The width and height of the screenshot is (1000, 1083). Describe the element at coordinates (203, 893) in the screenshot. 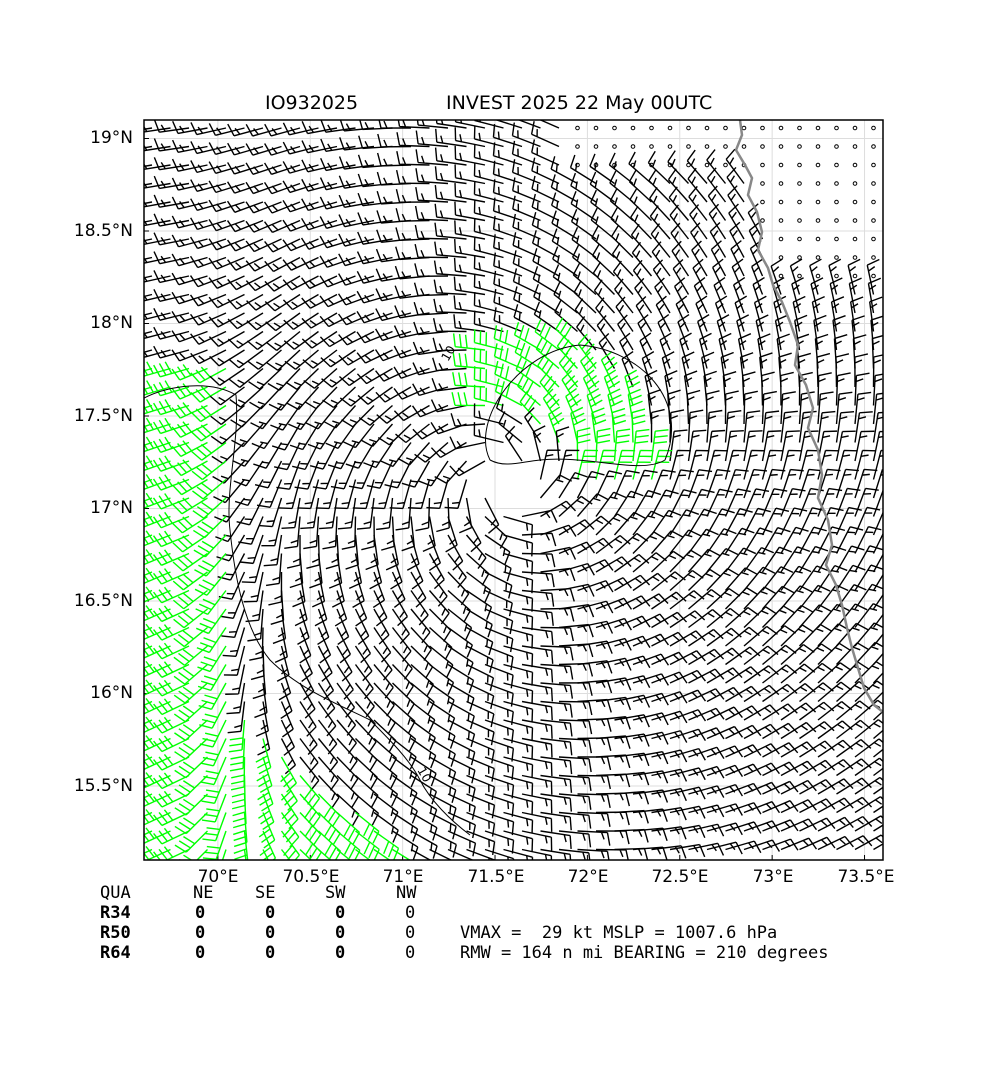

I see `col-header-ne: NE` at that location.